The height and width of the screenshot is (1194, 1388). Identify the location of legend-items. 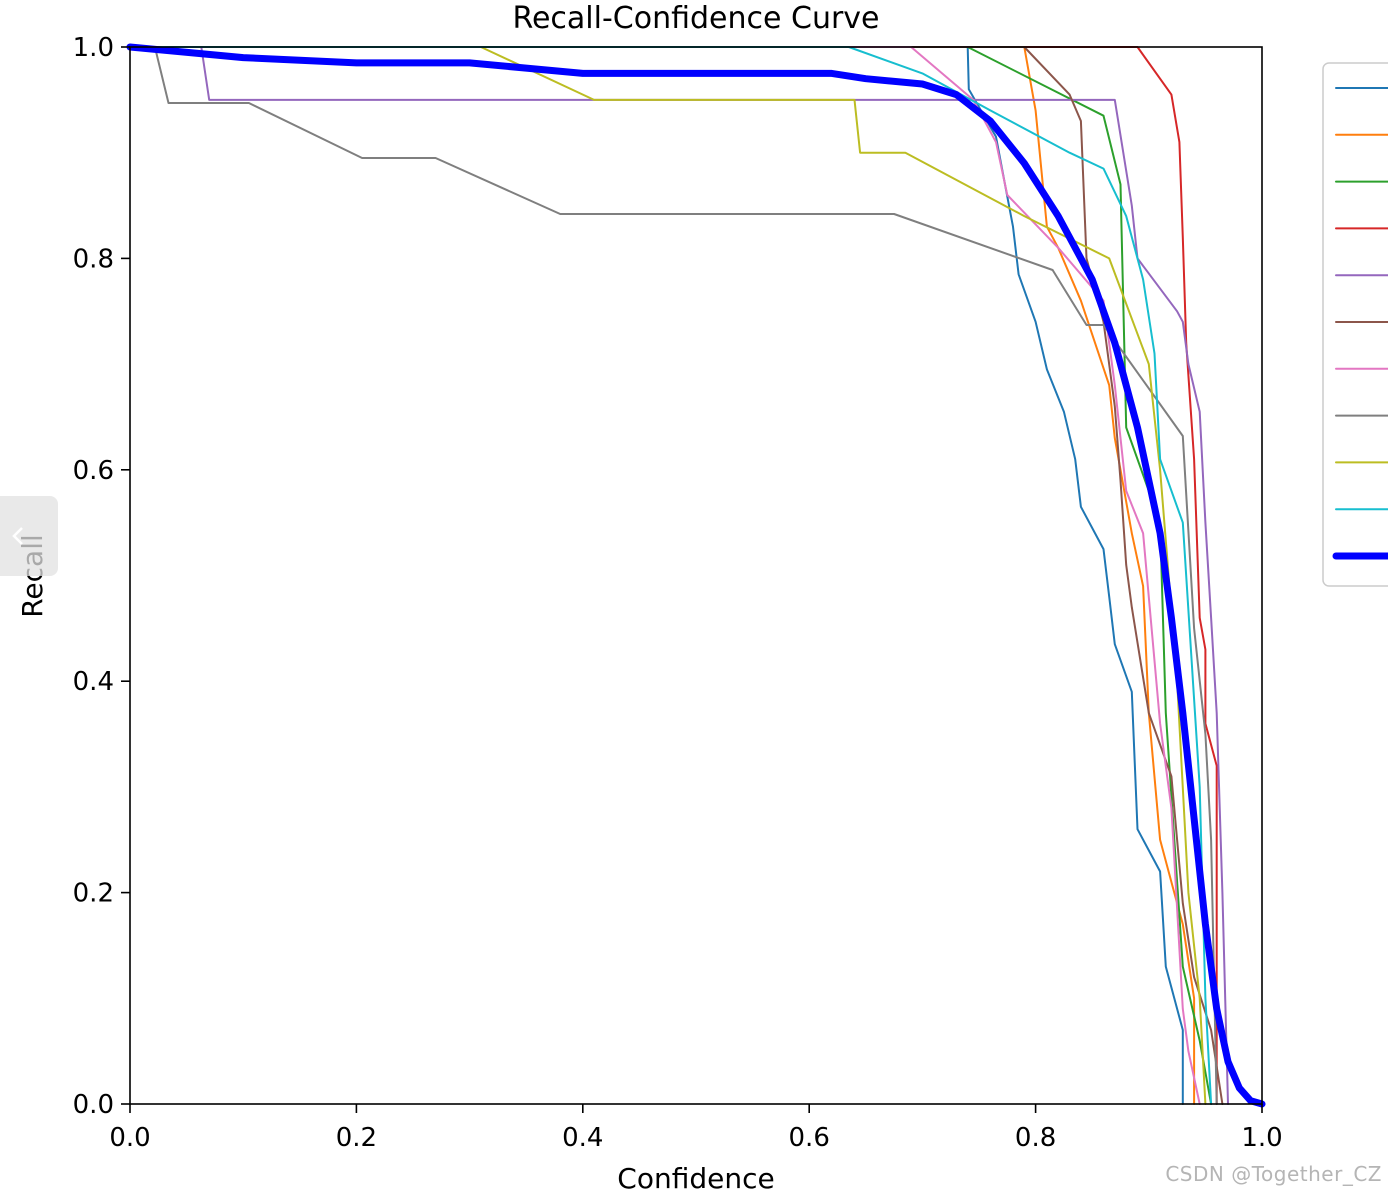
(1360, 323).